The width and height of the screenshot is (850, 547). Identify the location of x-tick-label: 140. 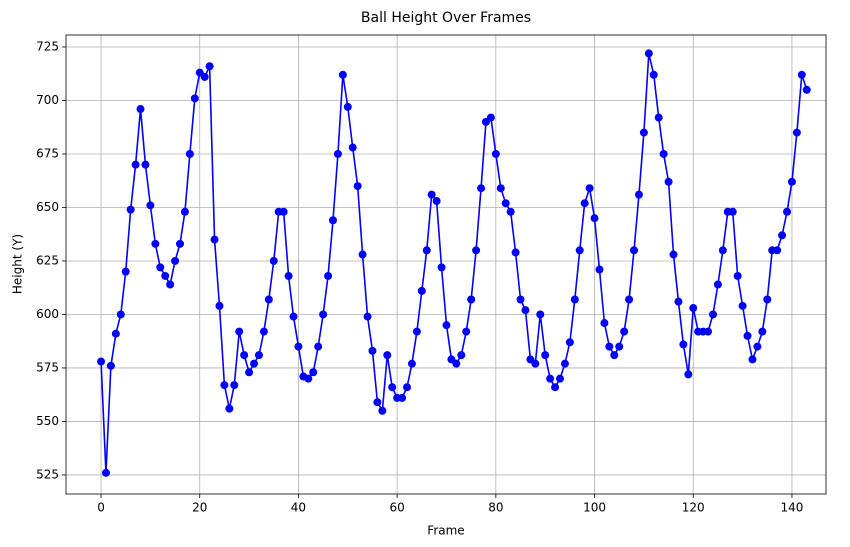
(791, 508).